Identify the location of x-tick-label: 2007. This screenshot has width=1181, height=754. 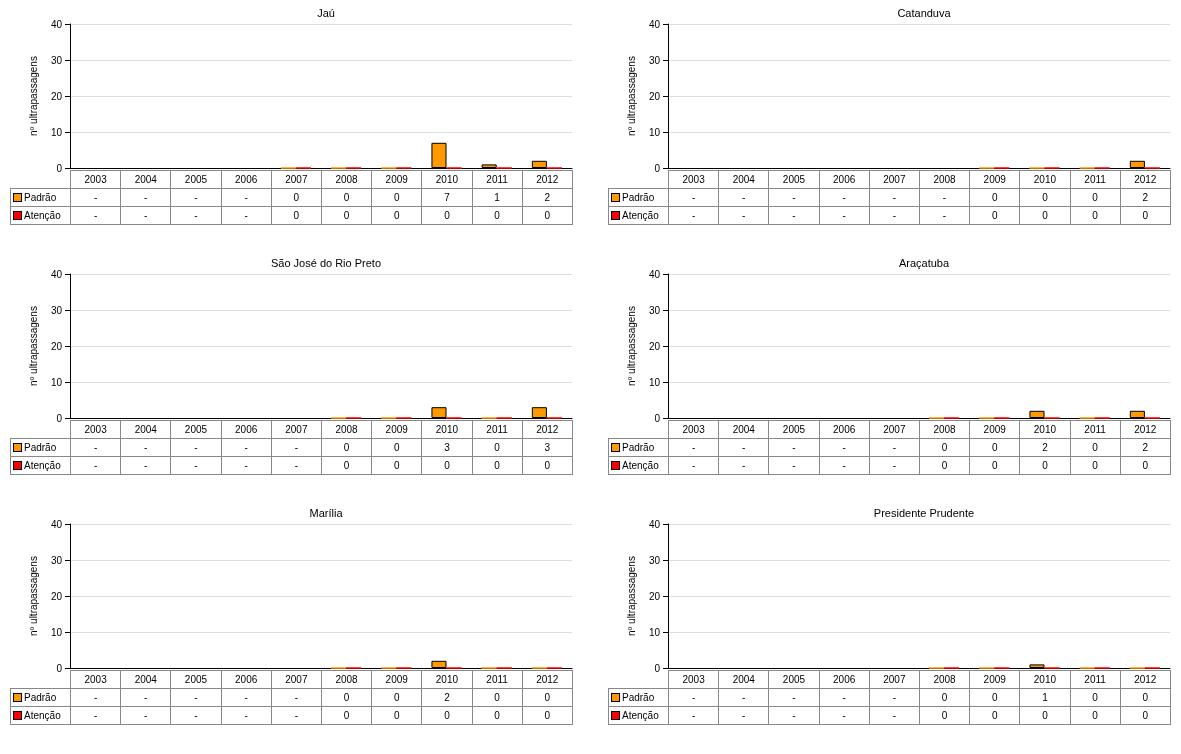
(296, 179).